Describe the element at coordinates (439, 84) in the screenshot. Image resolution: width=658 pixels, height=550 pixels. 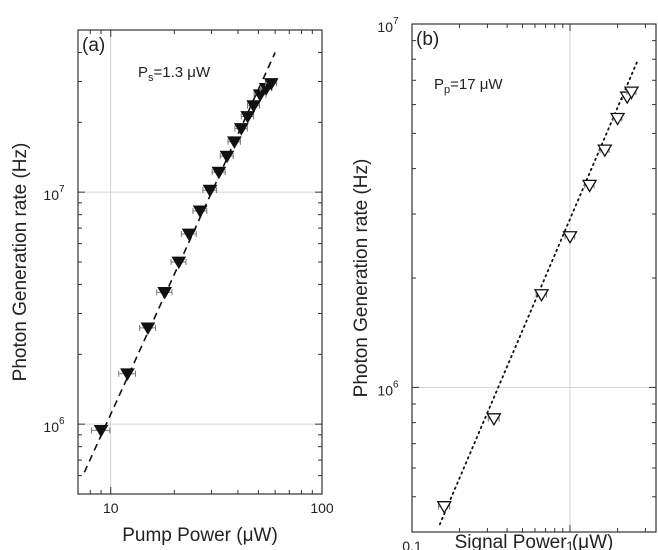
I see `panel-b-annotation-main: P` at that location.